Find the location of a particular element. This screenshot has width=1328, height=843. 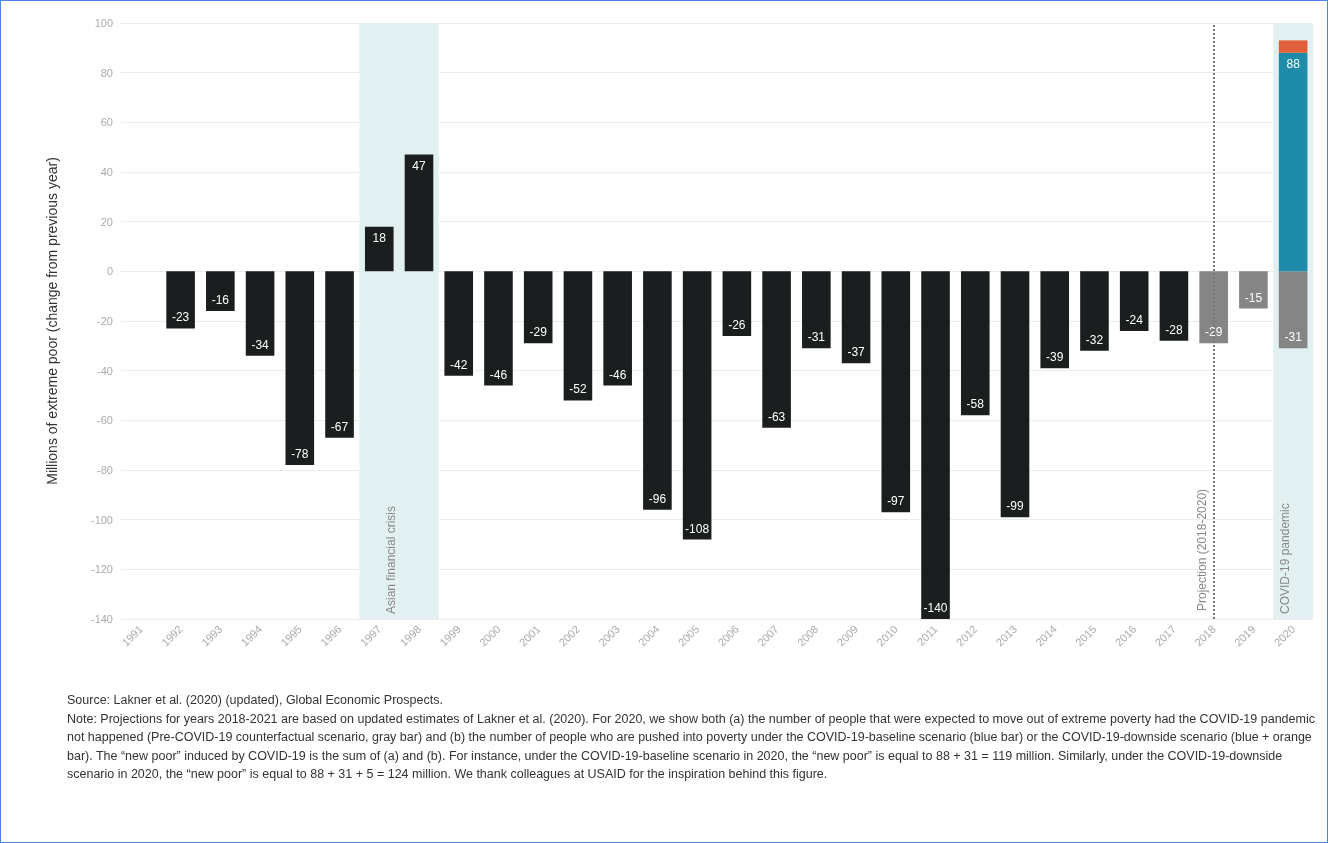

data-label: -28 is located at coordinates (1174, 329).